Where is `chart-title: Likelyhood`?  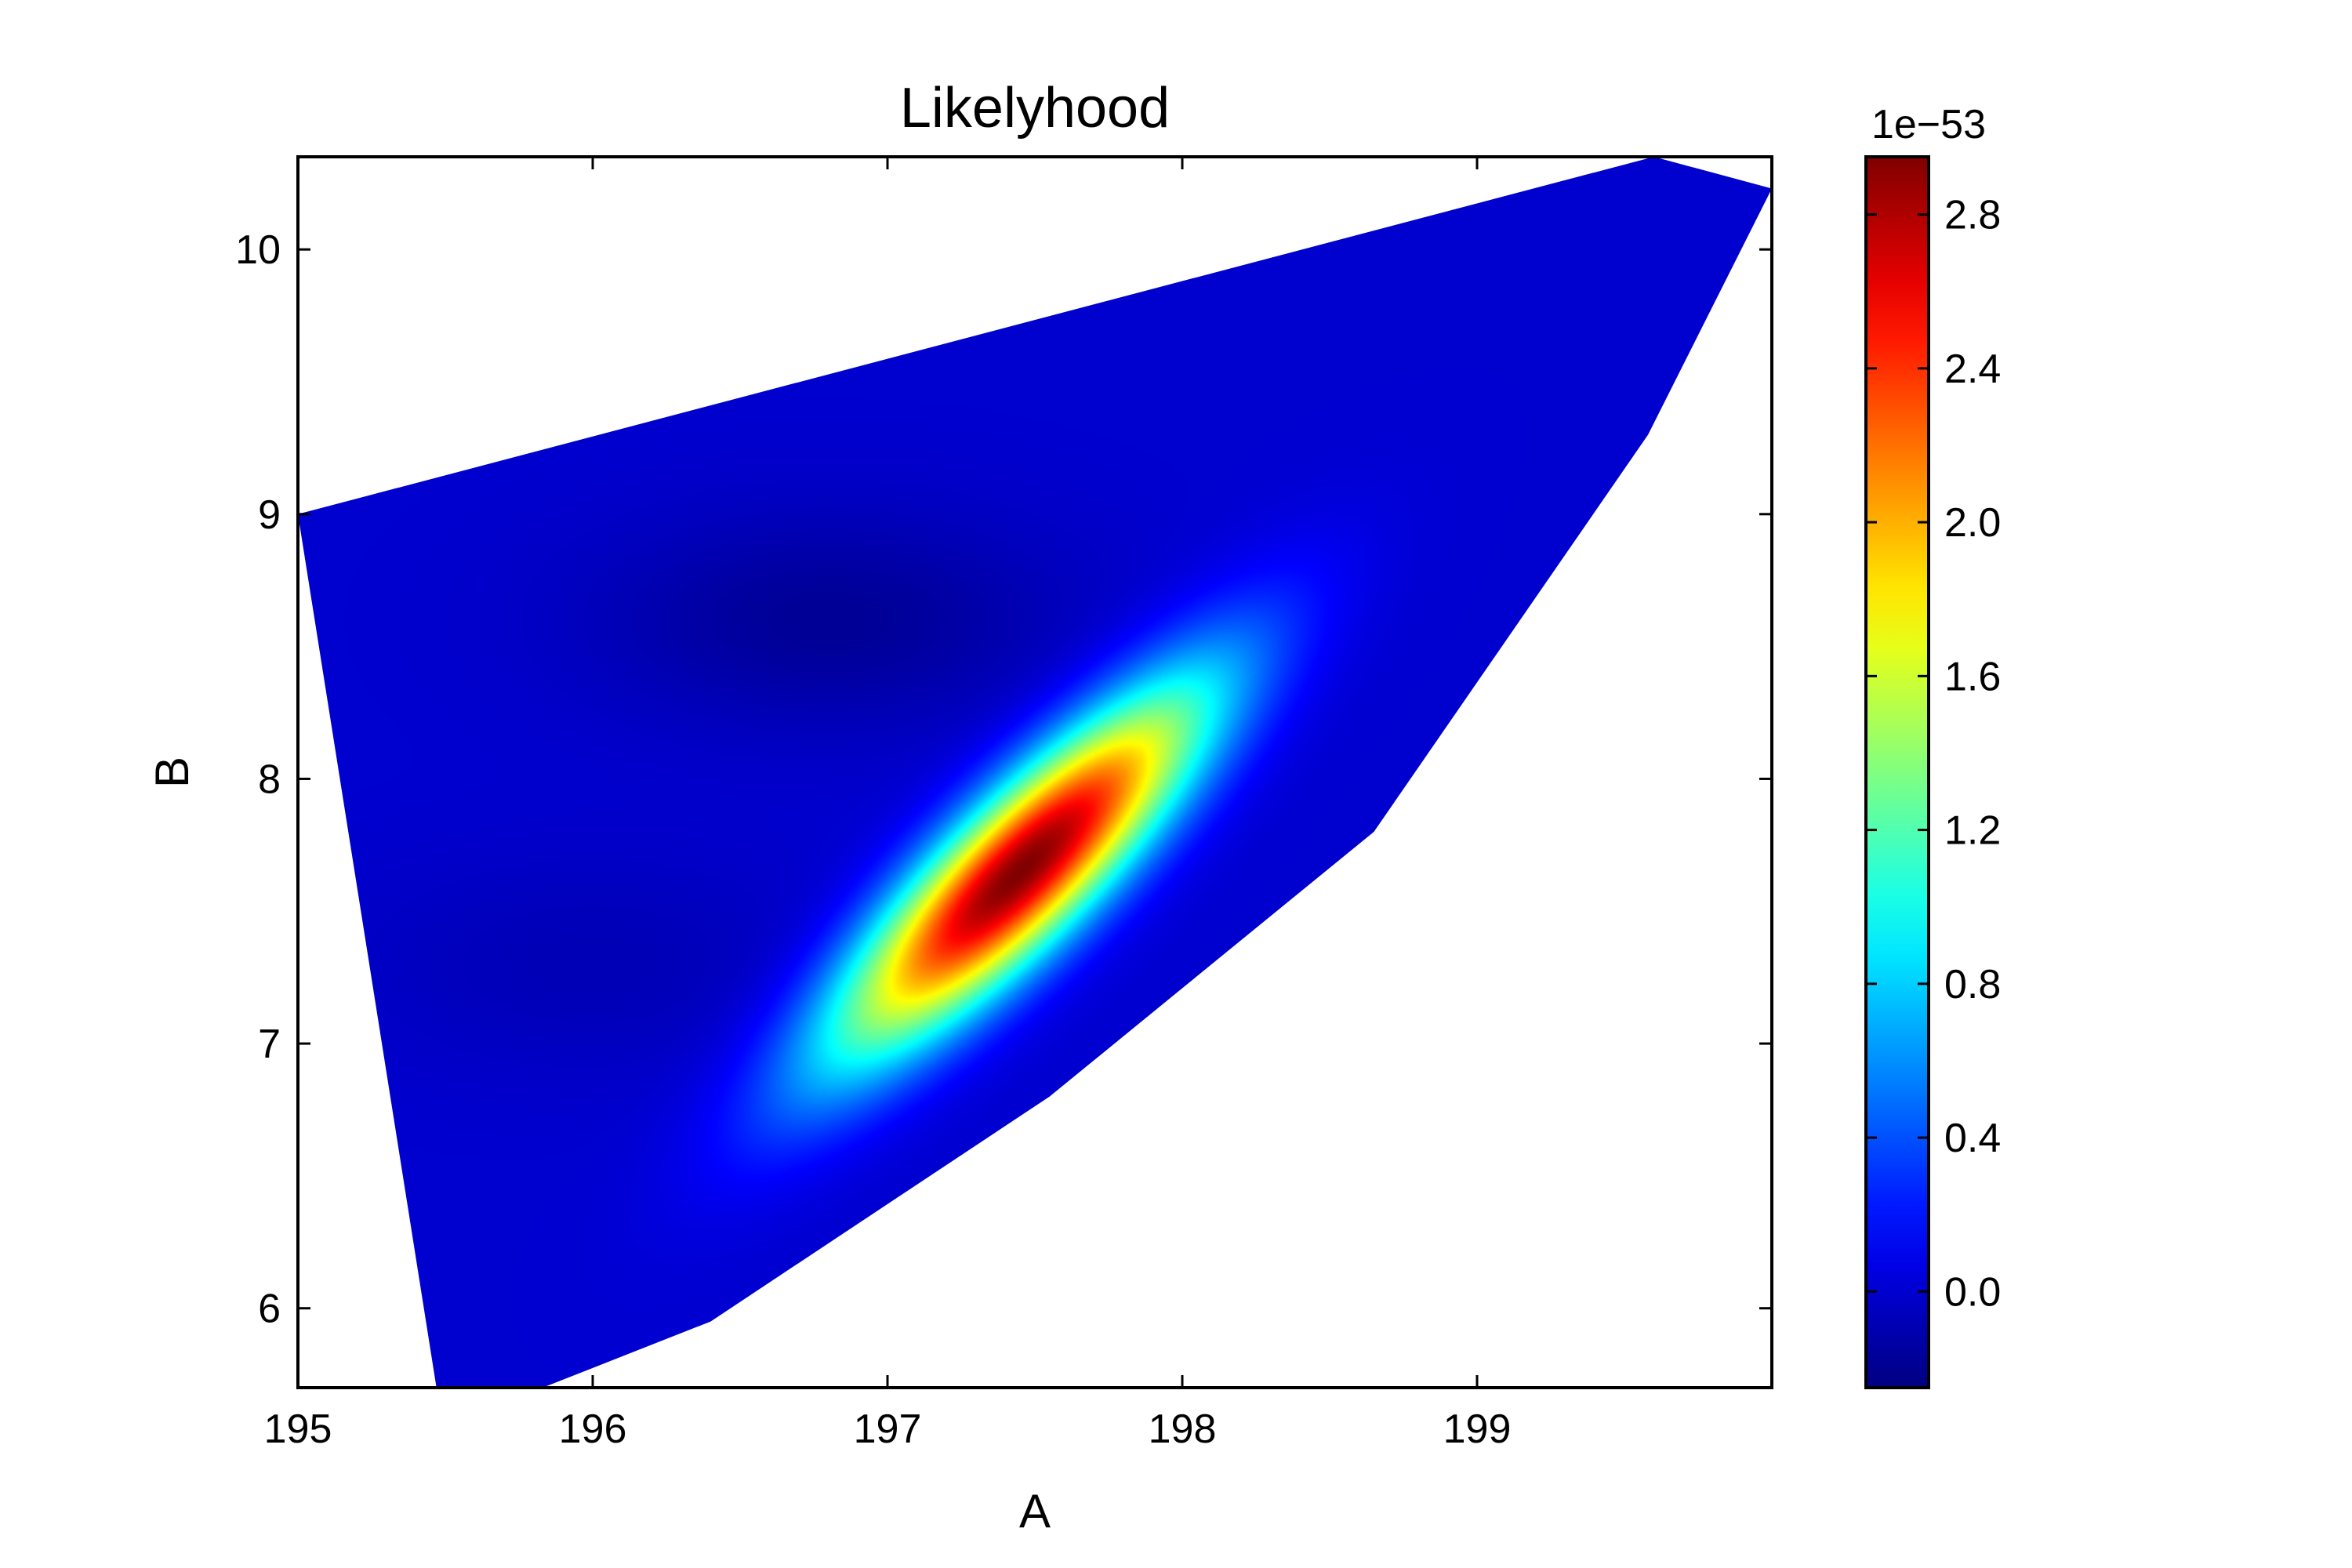
chart-title: Likelyhood is located at coordinates (1035, 108).